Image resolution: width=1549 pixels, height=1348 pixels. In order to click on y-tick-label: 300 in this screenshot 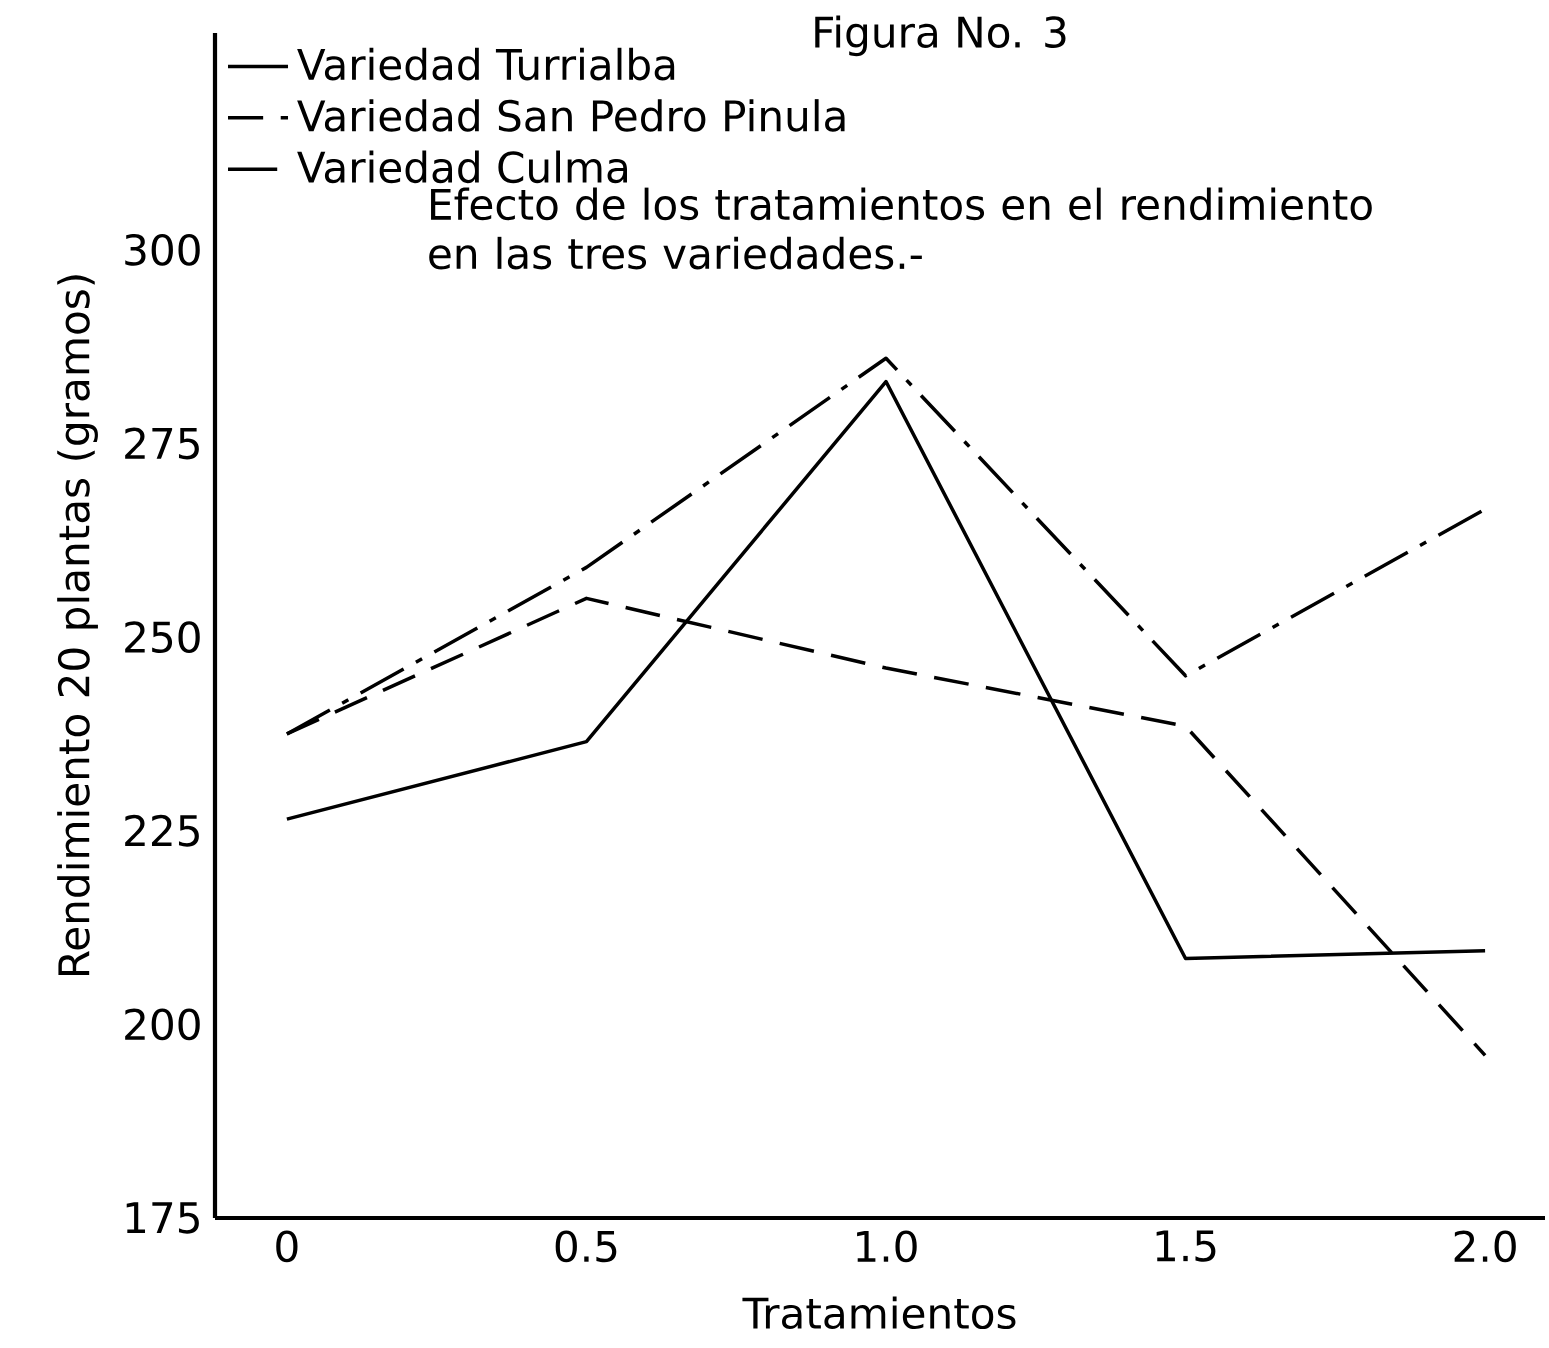, I will do `click(162, 249)`.